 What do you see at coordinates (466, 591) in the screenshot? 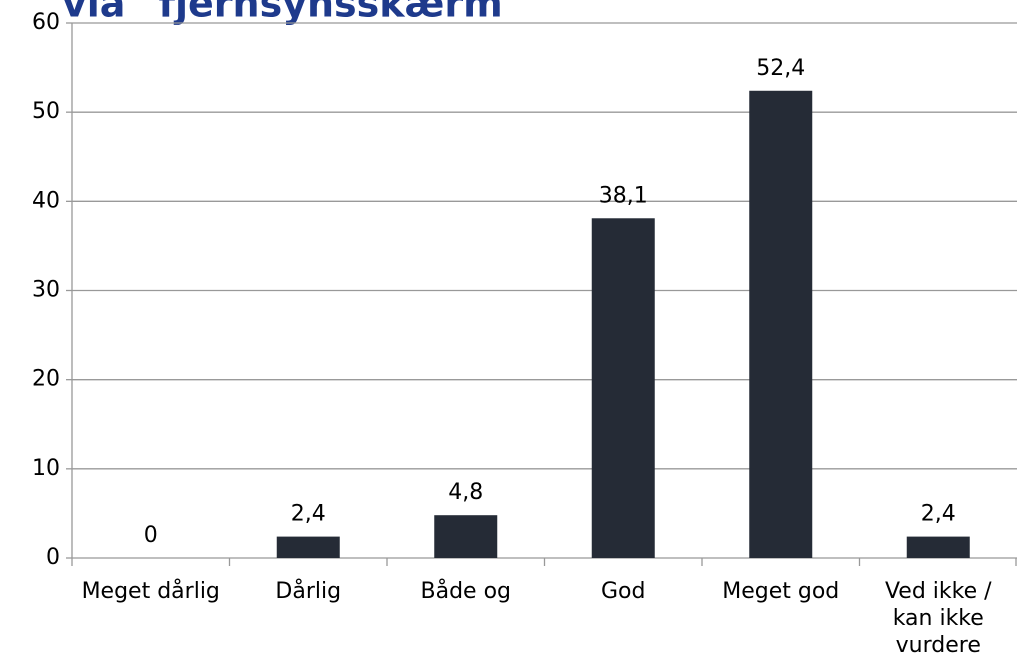
I see `x-tick-label: Både og` at bounding box center [466, 591].